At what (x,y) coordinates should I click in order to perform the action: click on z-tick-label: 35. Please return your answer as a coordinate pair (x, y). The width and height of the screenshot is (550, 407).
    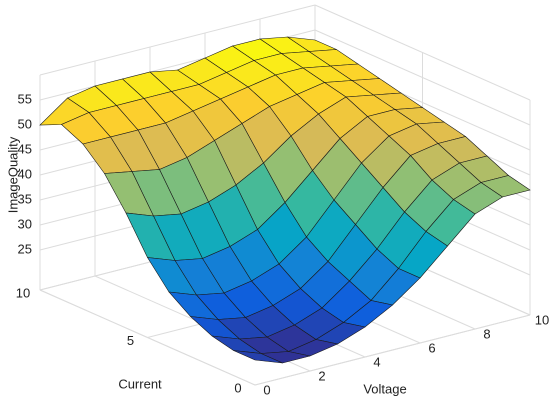
    Looking at the image, I should click on (25, 198).